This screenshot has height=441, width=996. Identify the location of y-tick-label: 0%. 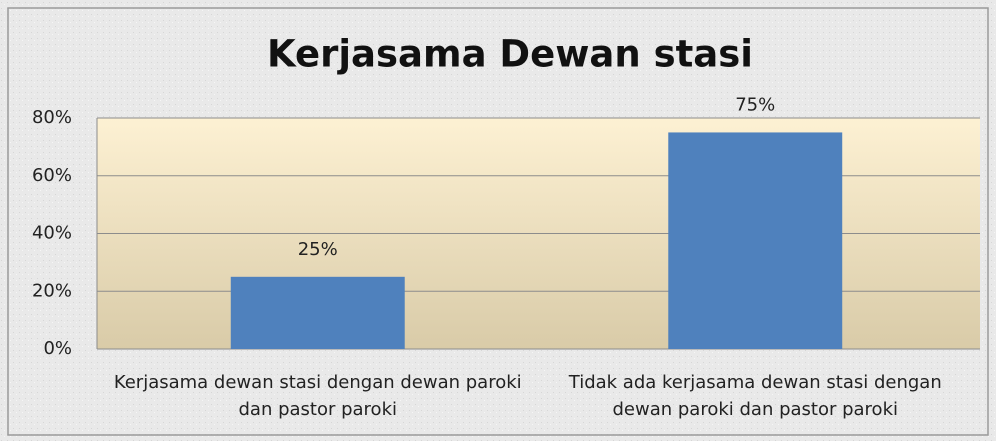
(57, 348).